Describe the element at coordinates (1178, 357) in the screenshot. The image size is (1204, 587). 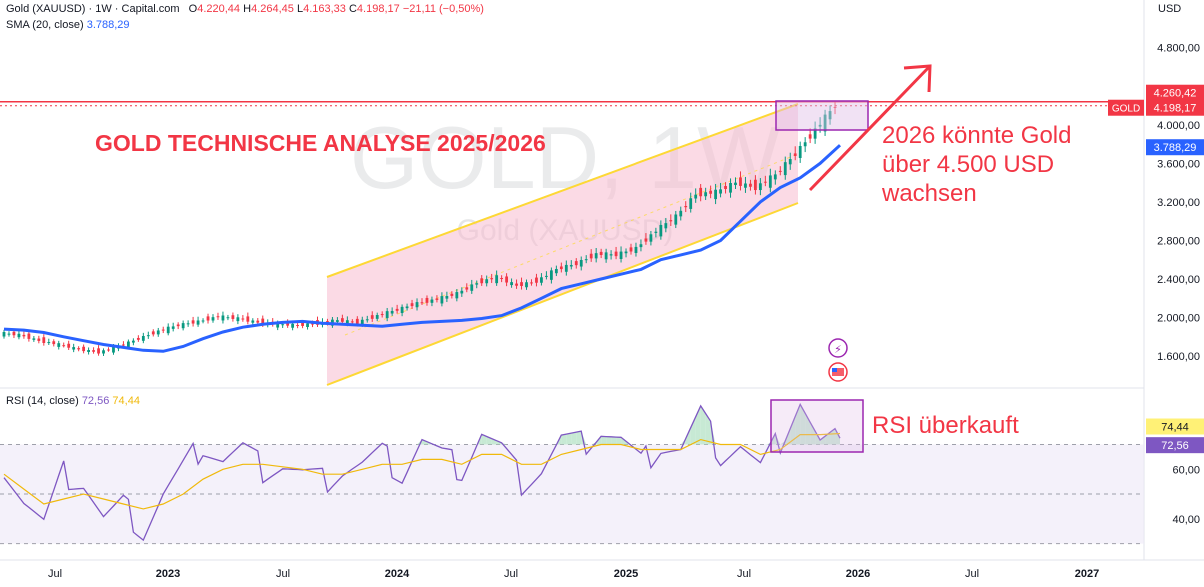
I see `price-tick-0: 1.600,00` at that location.